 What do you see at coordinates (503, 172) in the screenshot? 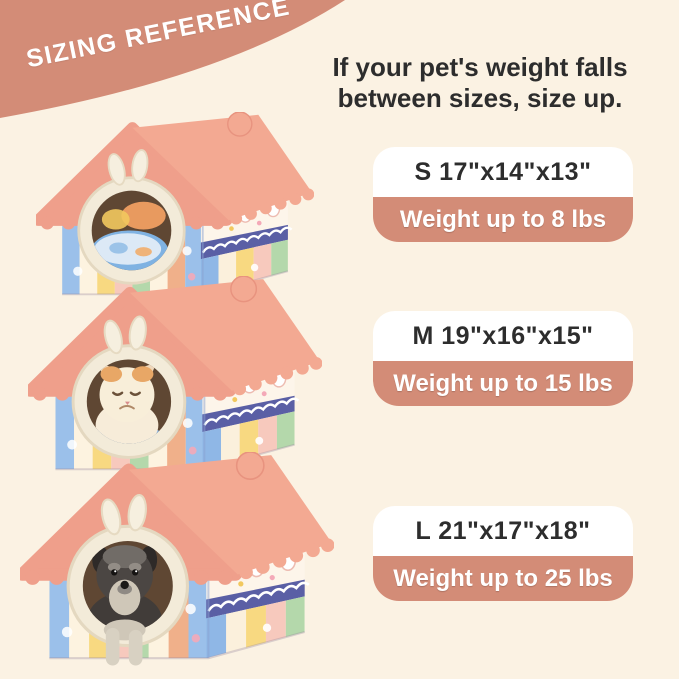
I see `size-dimensions-s: S 17"x14"x13"` at bounding box center [503, 172].